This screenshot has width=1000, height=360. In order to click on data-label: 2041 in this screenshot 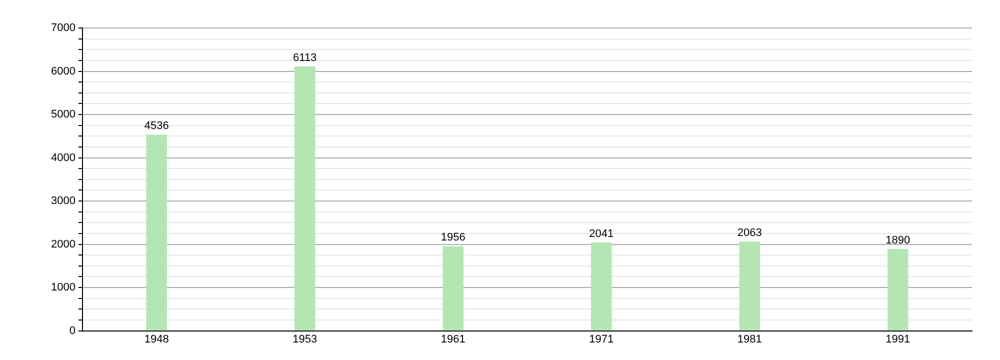, I will do `click(601, 234)`.